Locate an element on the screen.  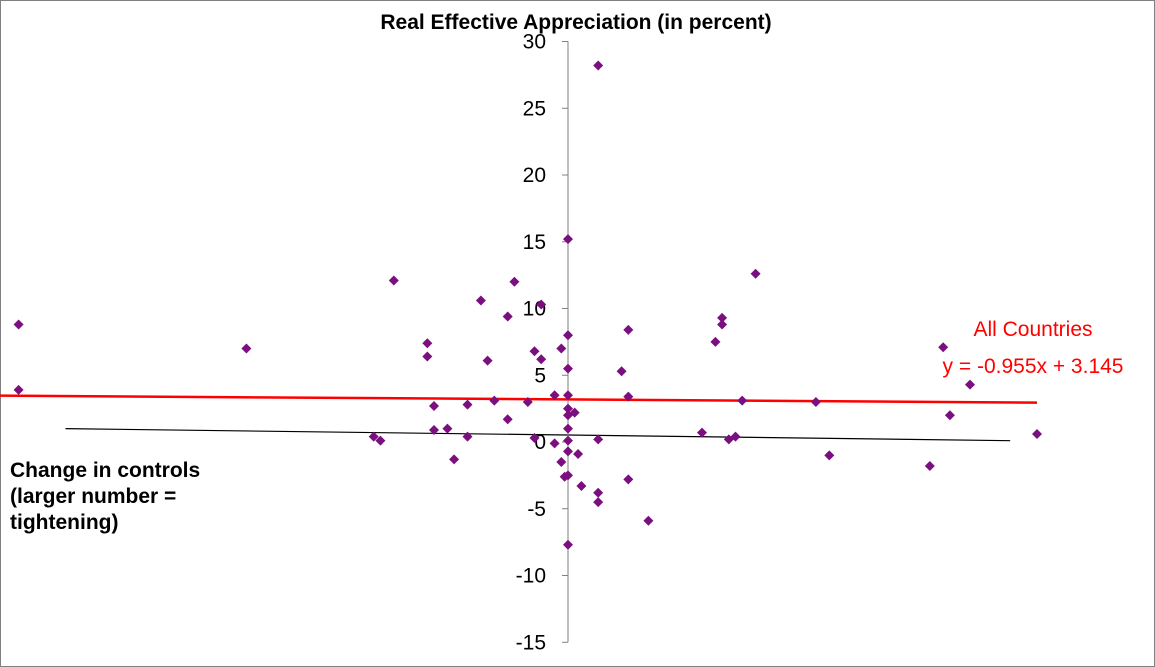
y-tick-label: 5 is located at coordinates (540, 375).